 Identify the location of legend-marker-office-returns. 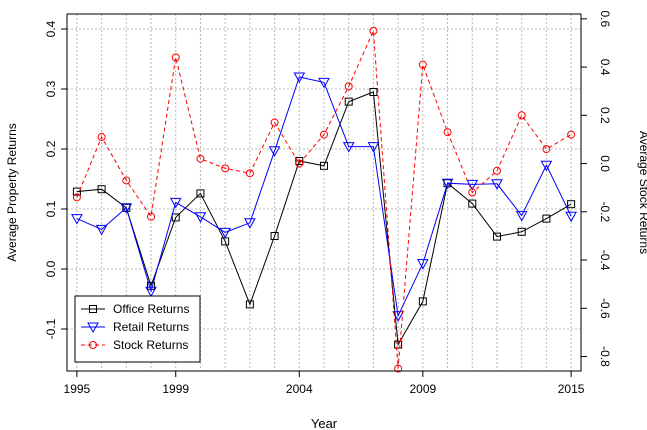
(93, 309).